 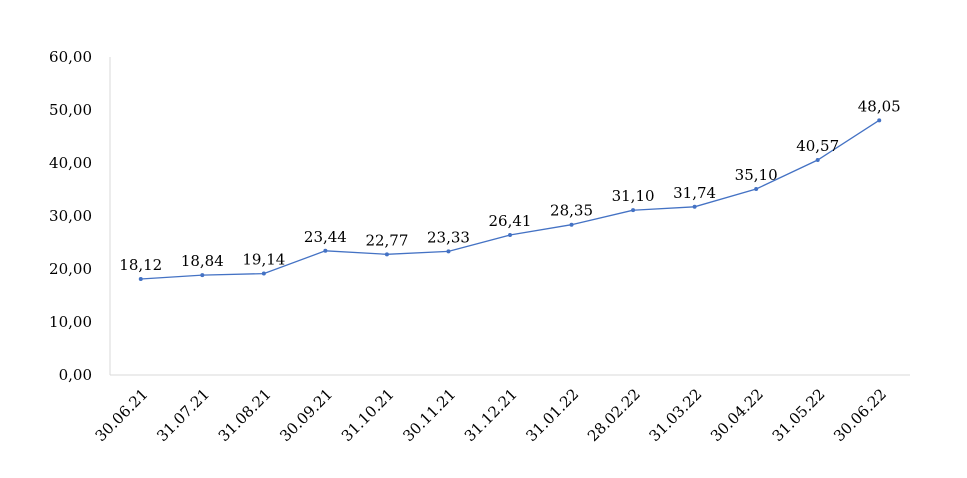 What do you see at coordinates (879, 106) in the screenshot?
I see `data-label: 48,05` at bounding box center [879, 106].